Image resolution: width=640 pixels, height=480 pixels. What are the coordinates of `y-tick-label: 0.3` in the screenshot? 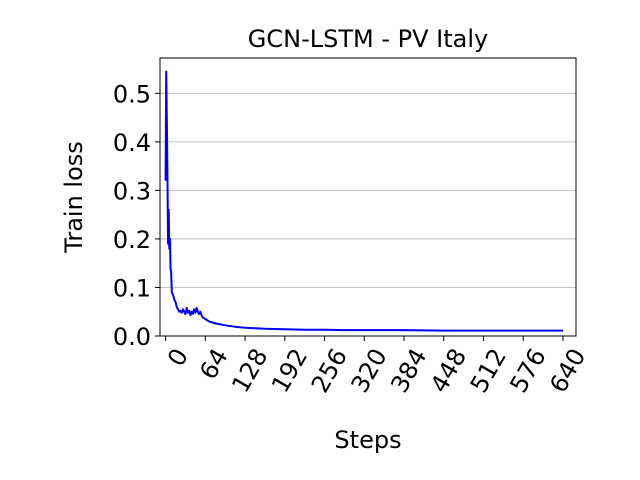 It's located at (132, 191).